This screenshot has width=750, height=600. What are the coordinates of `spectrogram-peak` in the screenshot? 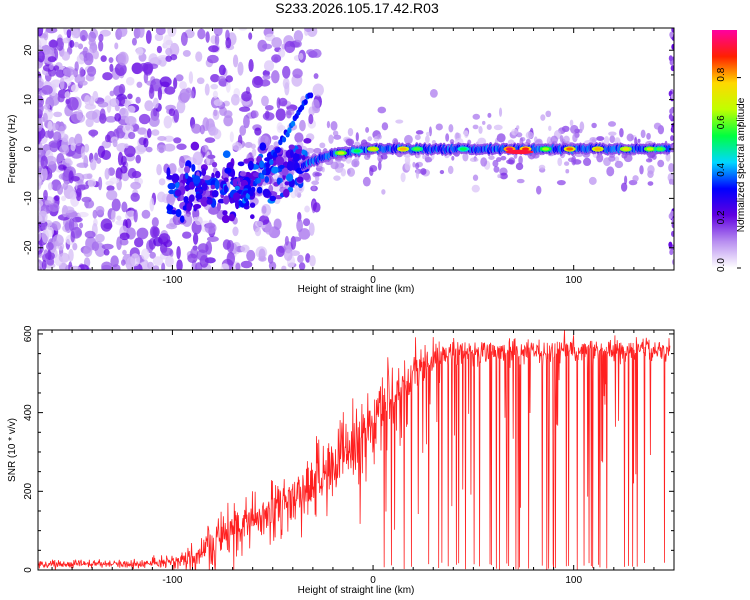 It's located at (357, 151).